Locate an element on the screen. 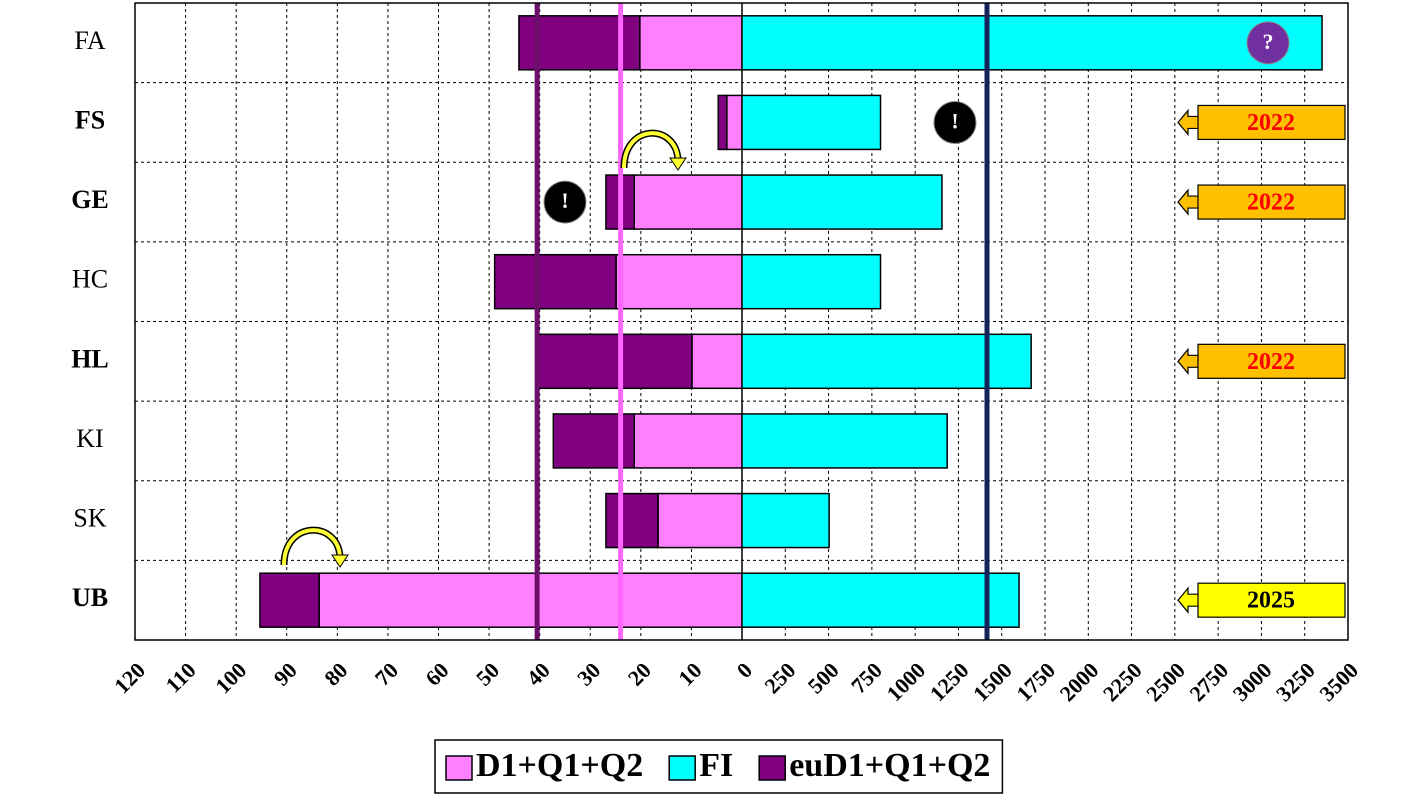 This screenshot has width=1417, height=797. legend: D1+Q1+Q2 FI euD1+Q1+Q2 is located at coordinates (719, 766).